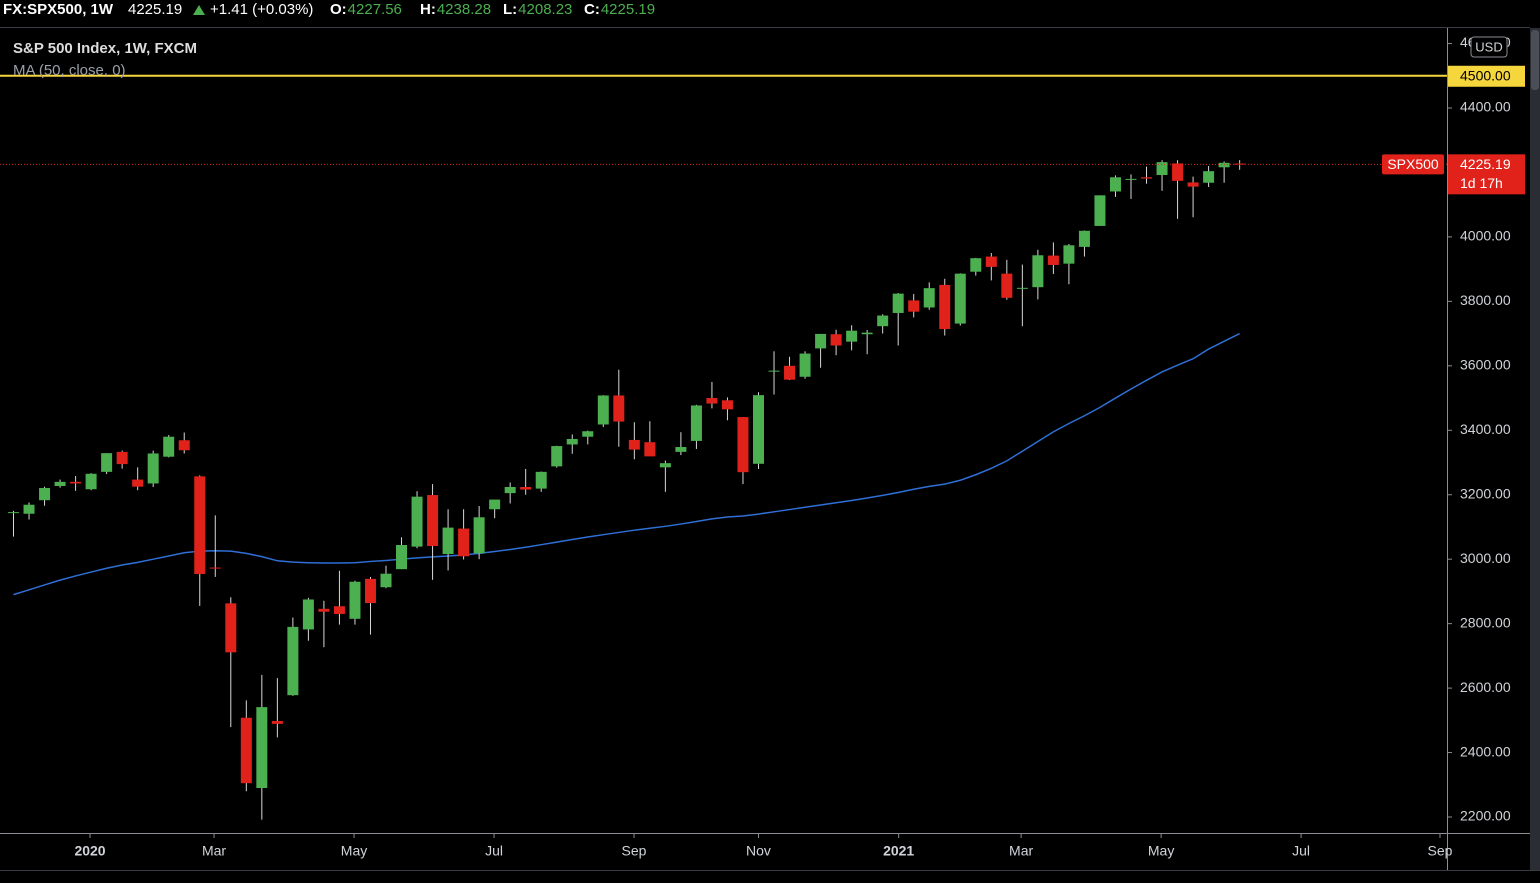 This screenshot has height=883, width=1540. Describe the element at coordinates (58, 9) in the screenshot. I see `symbol: FX:SPX500, 1W` at that location.